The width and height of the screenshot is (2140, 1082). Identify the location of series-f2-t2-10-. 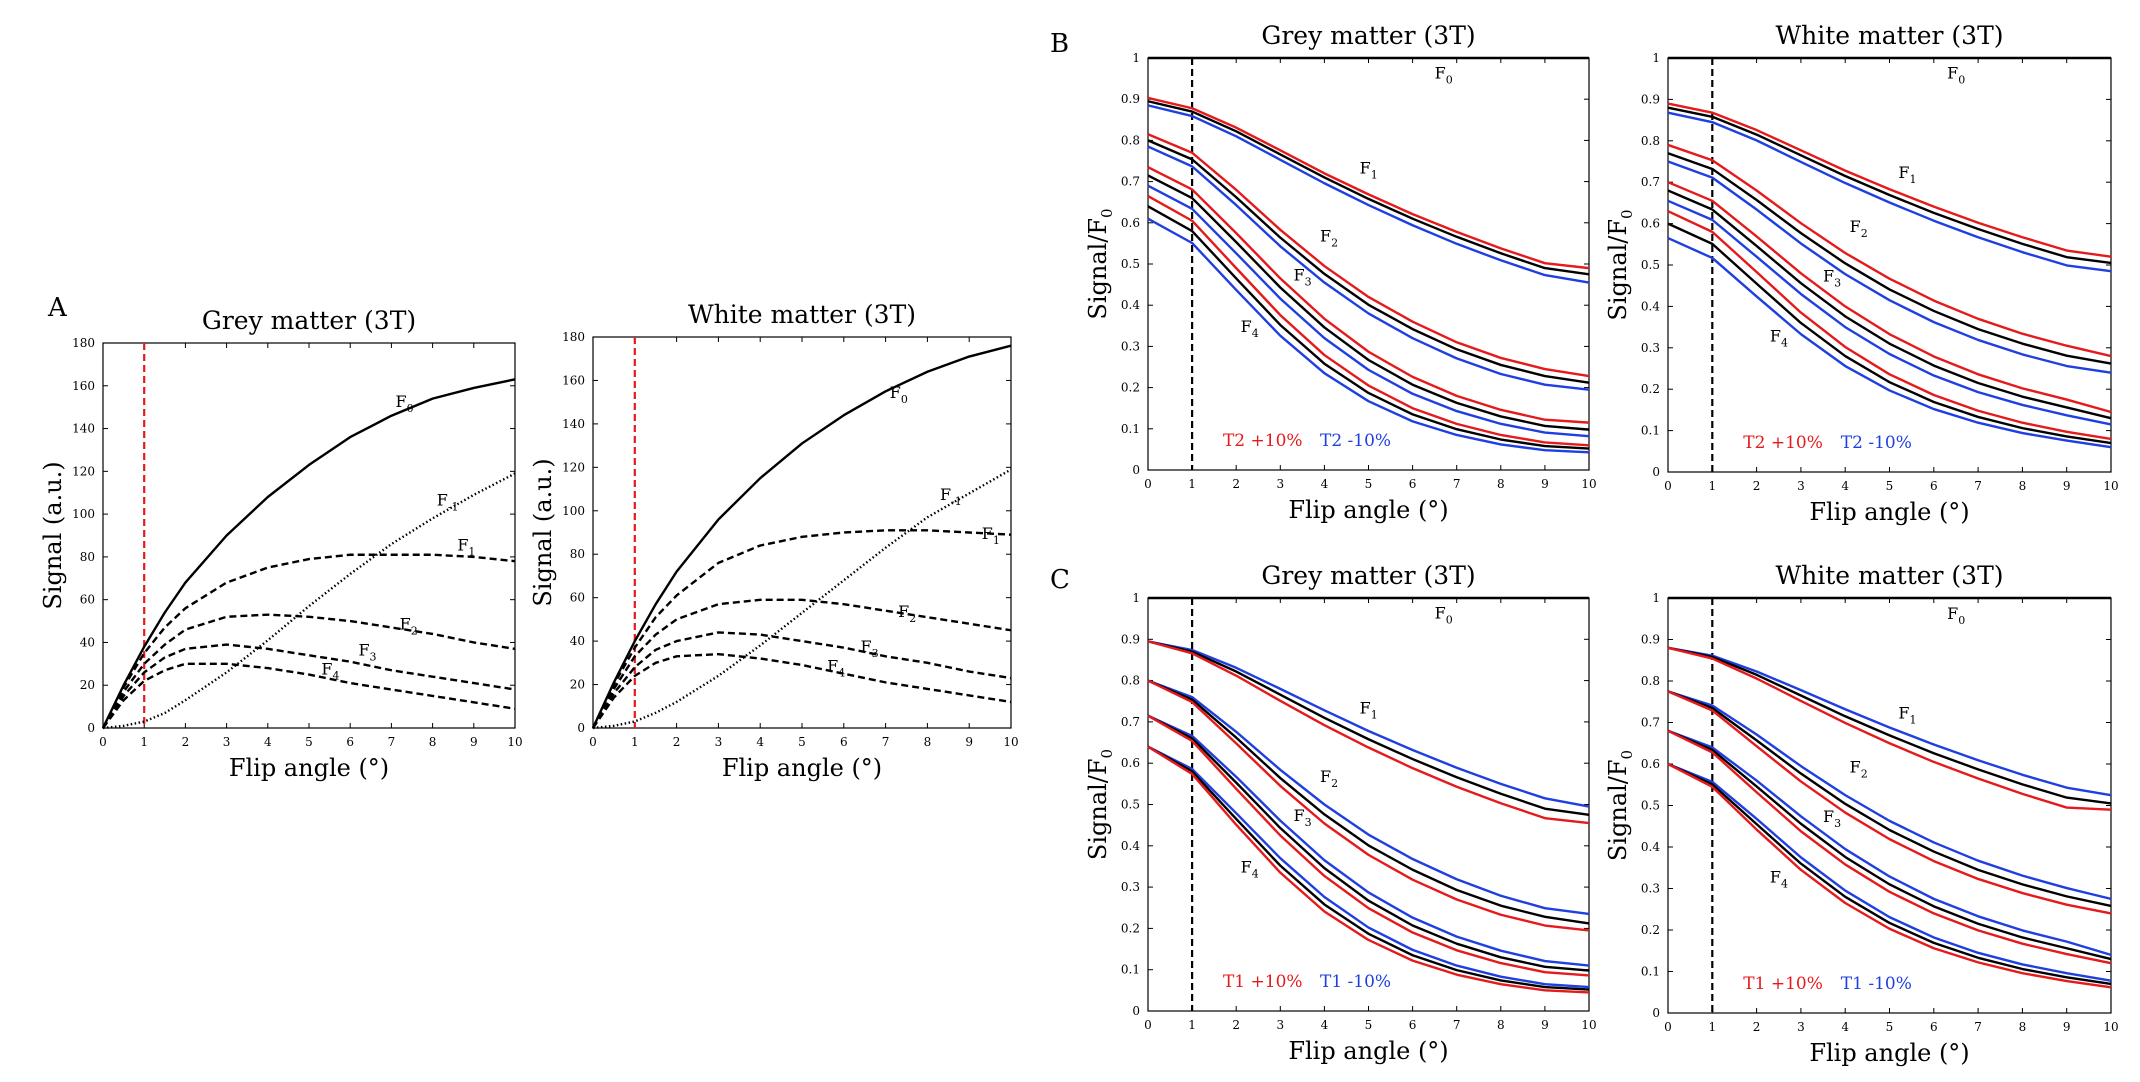
(1368, 268).